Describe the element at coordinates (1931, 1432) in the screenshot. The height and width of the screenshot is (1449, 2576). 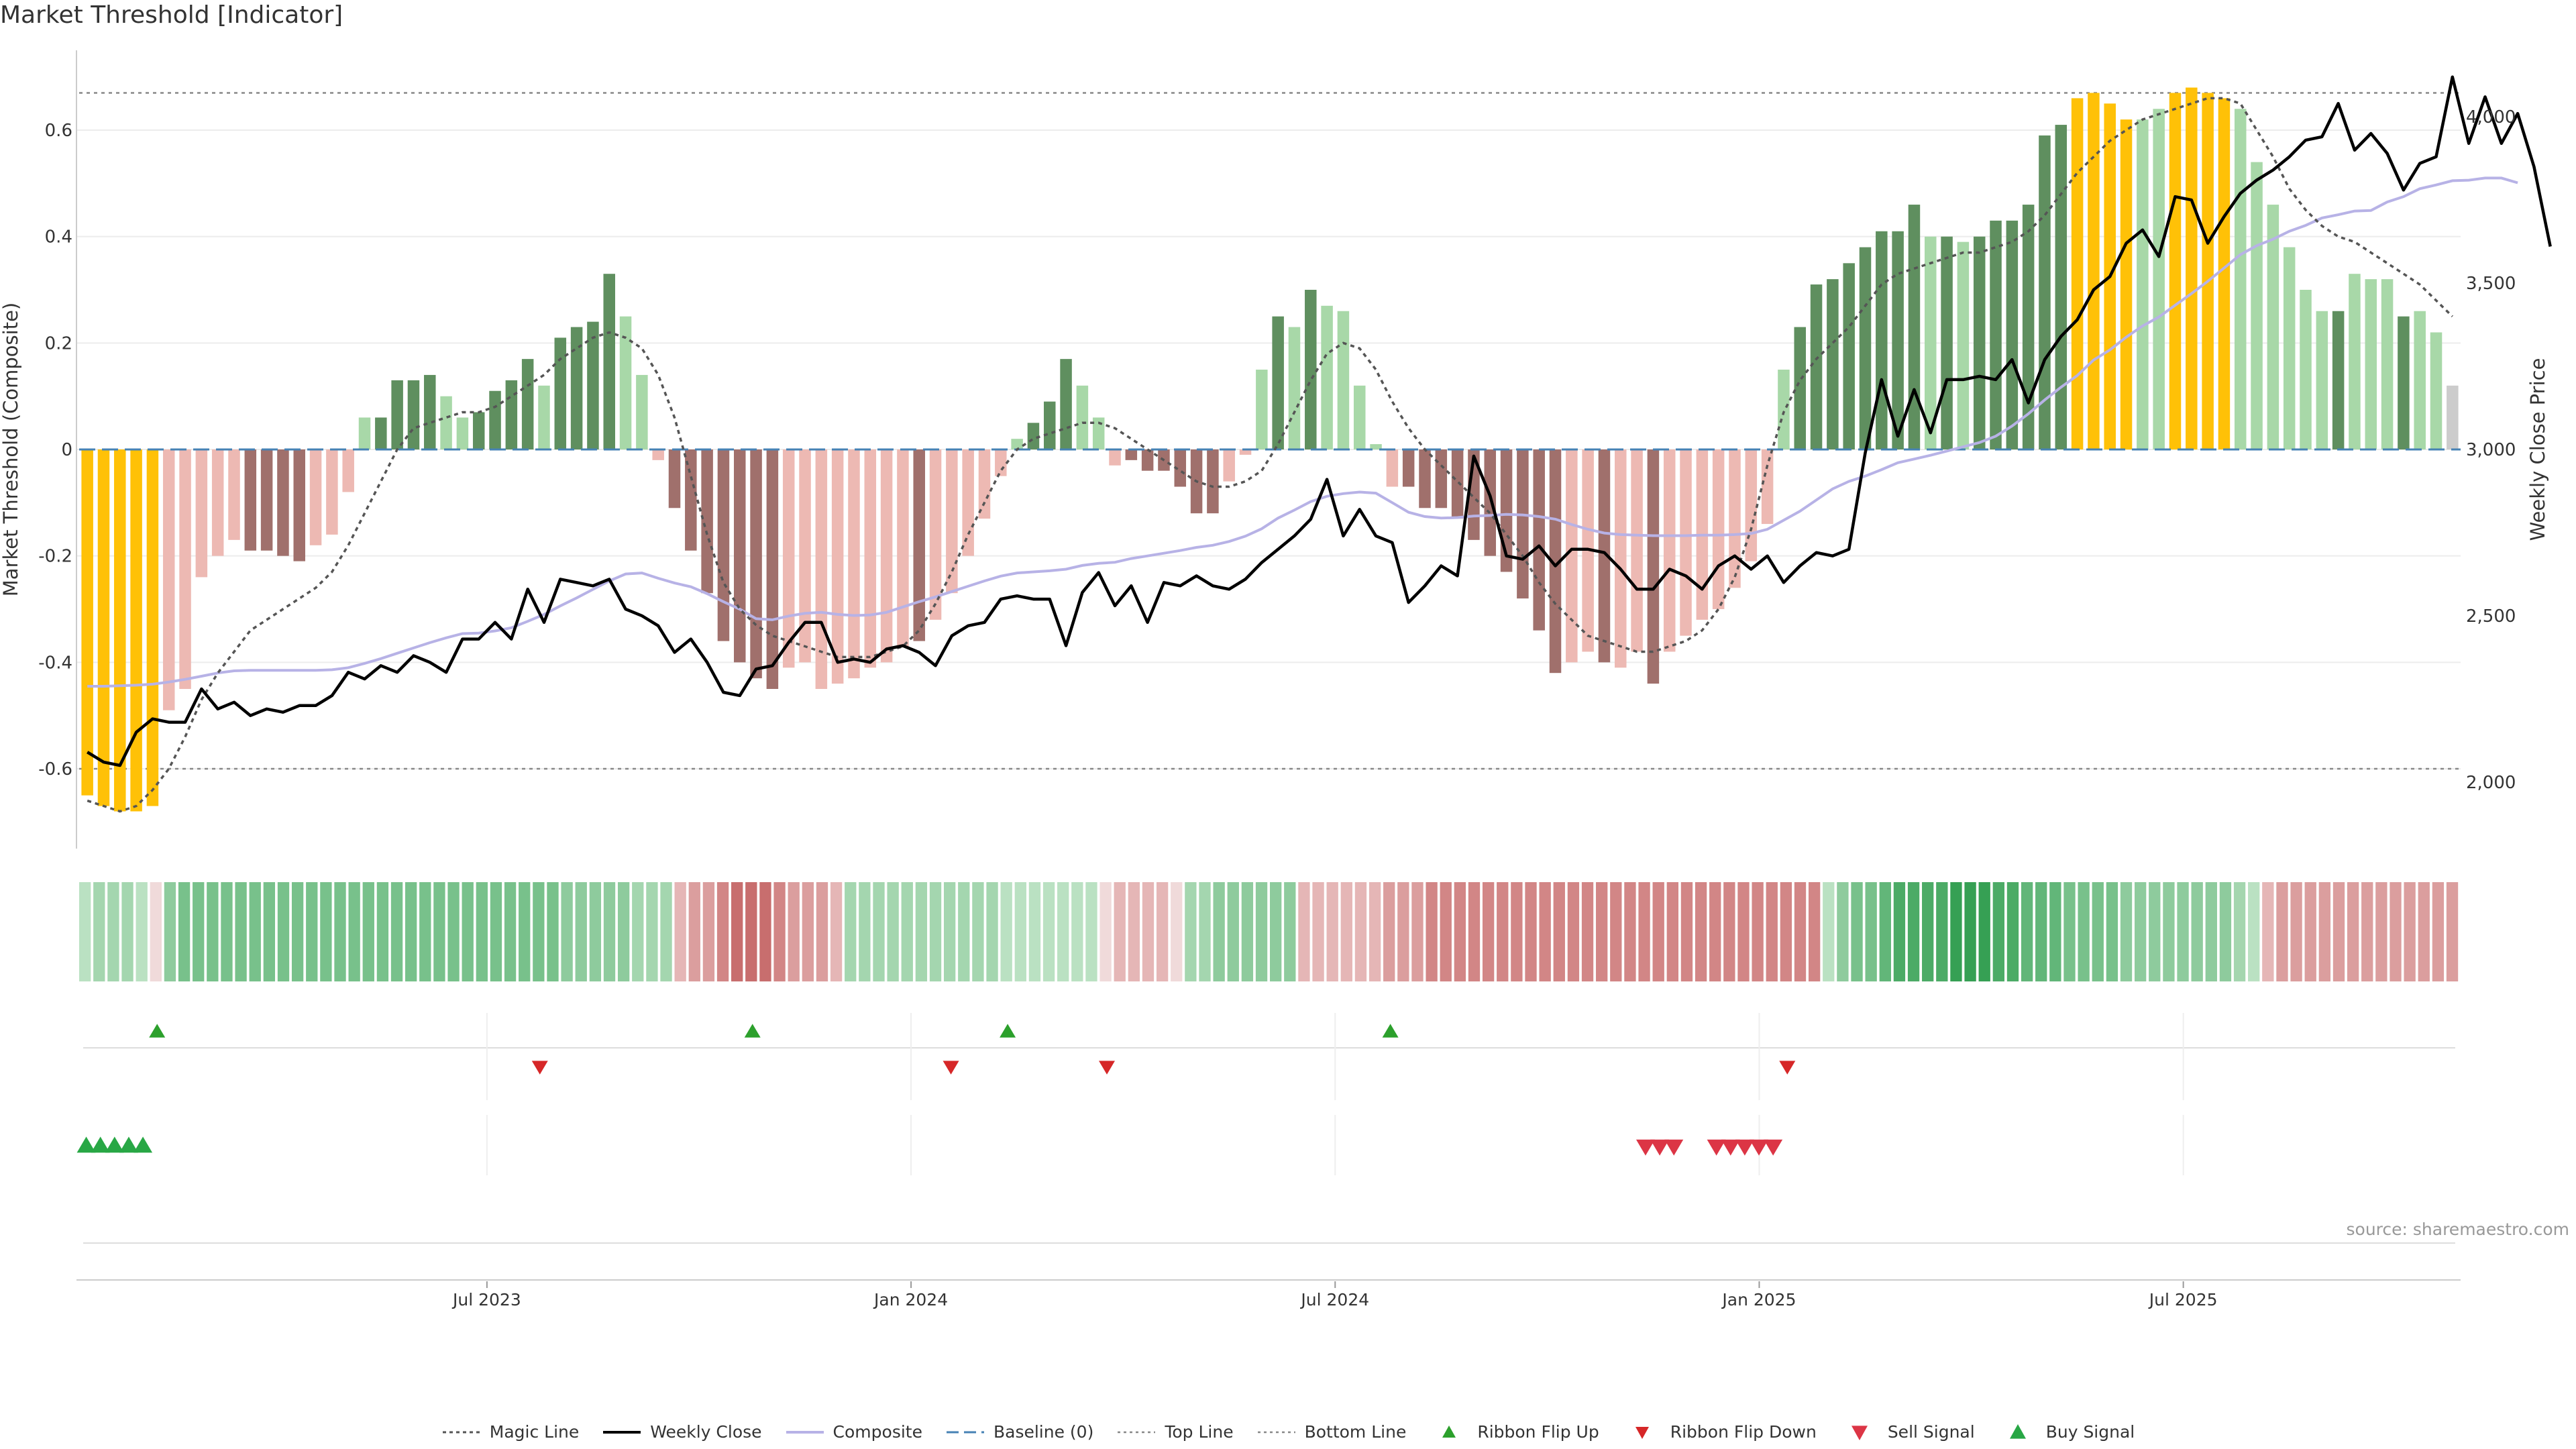
I see `legend-label: Sell Signal` at that location.